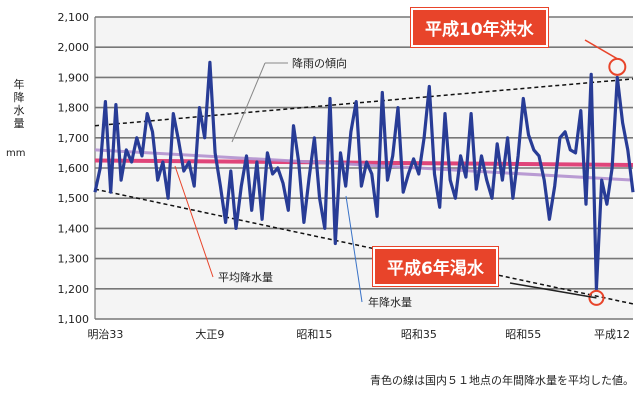  Describe the element at coordinates (479, 27) in the screenshot. I see `flood-callout: 平成10年洪水` at that location.